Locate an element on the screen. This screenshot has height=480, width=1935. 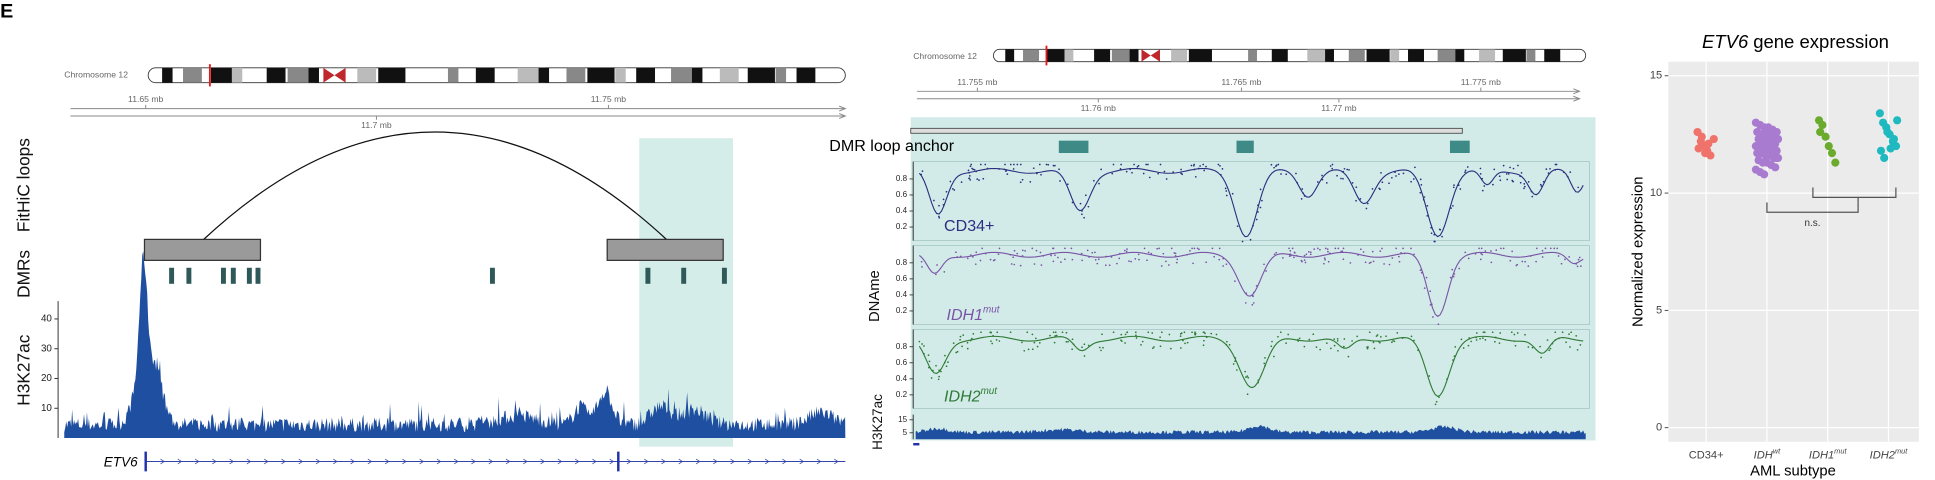
sample-name: IDH1 is located at coordinates (965, 315).